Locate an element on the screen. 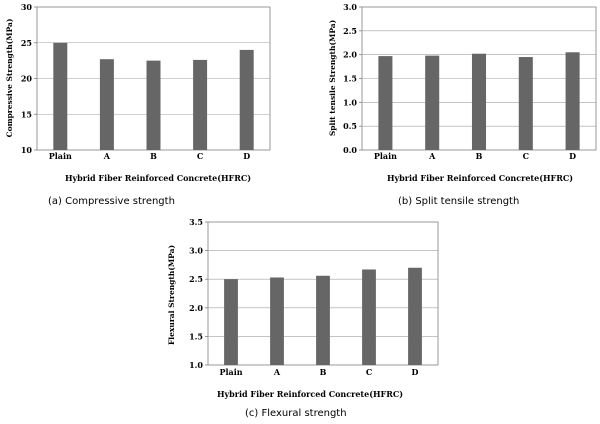  y-axis-label: Flexural Strength(MPa) is located at coordinates (171, 295).